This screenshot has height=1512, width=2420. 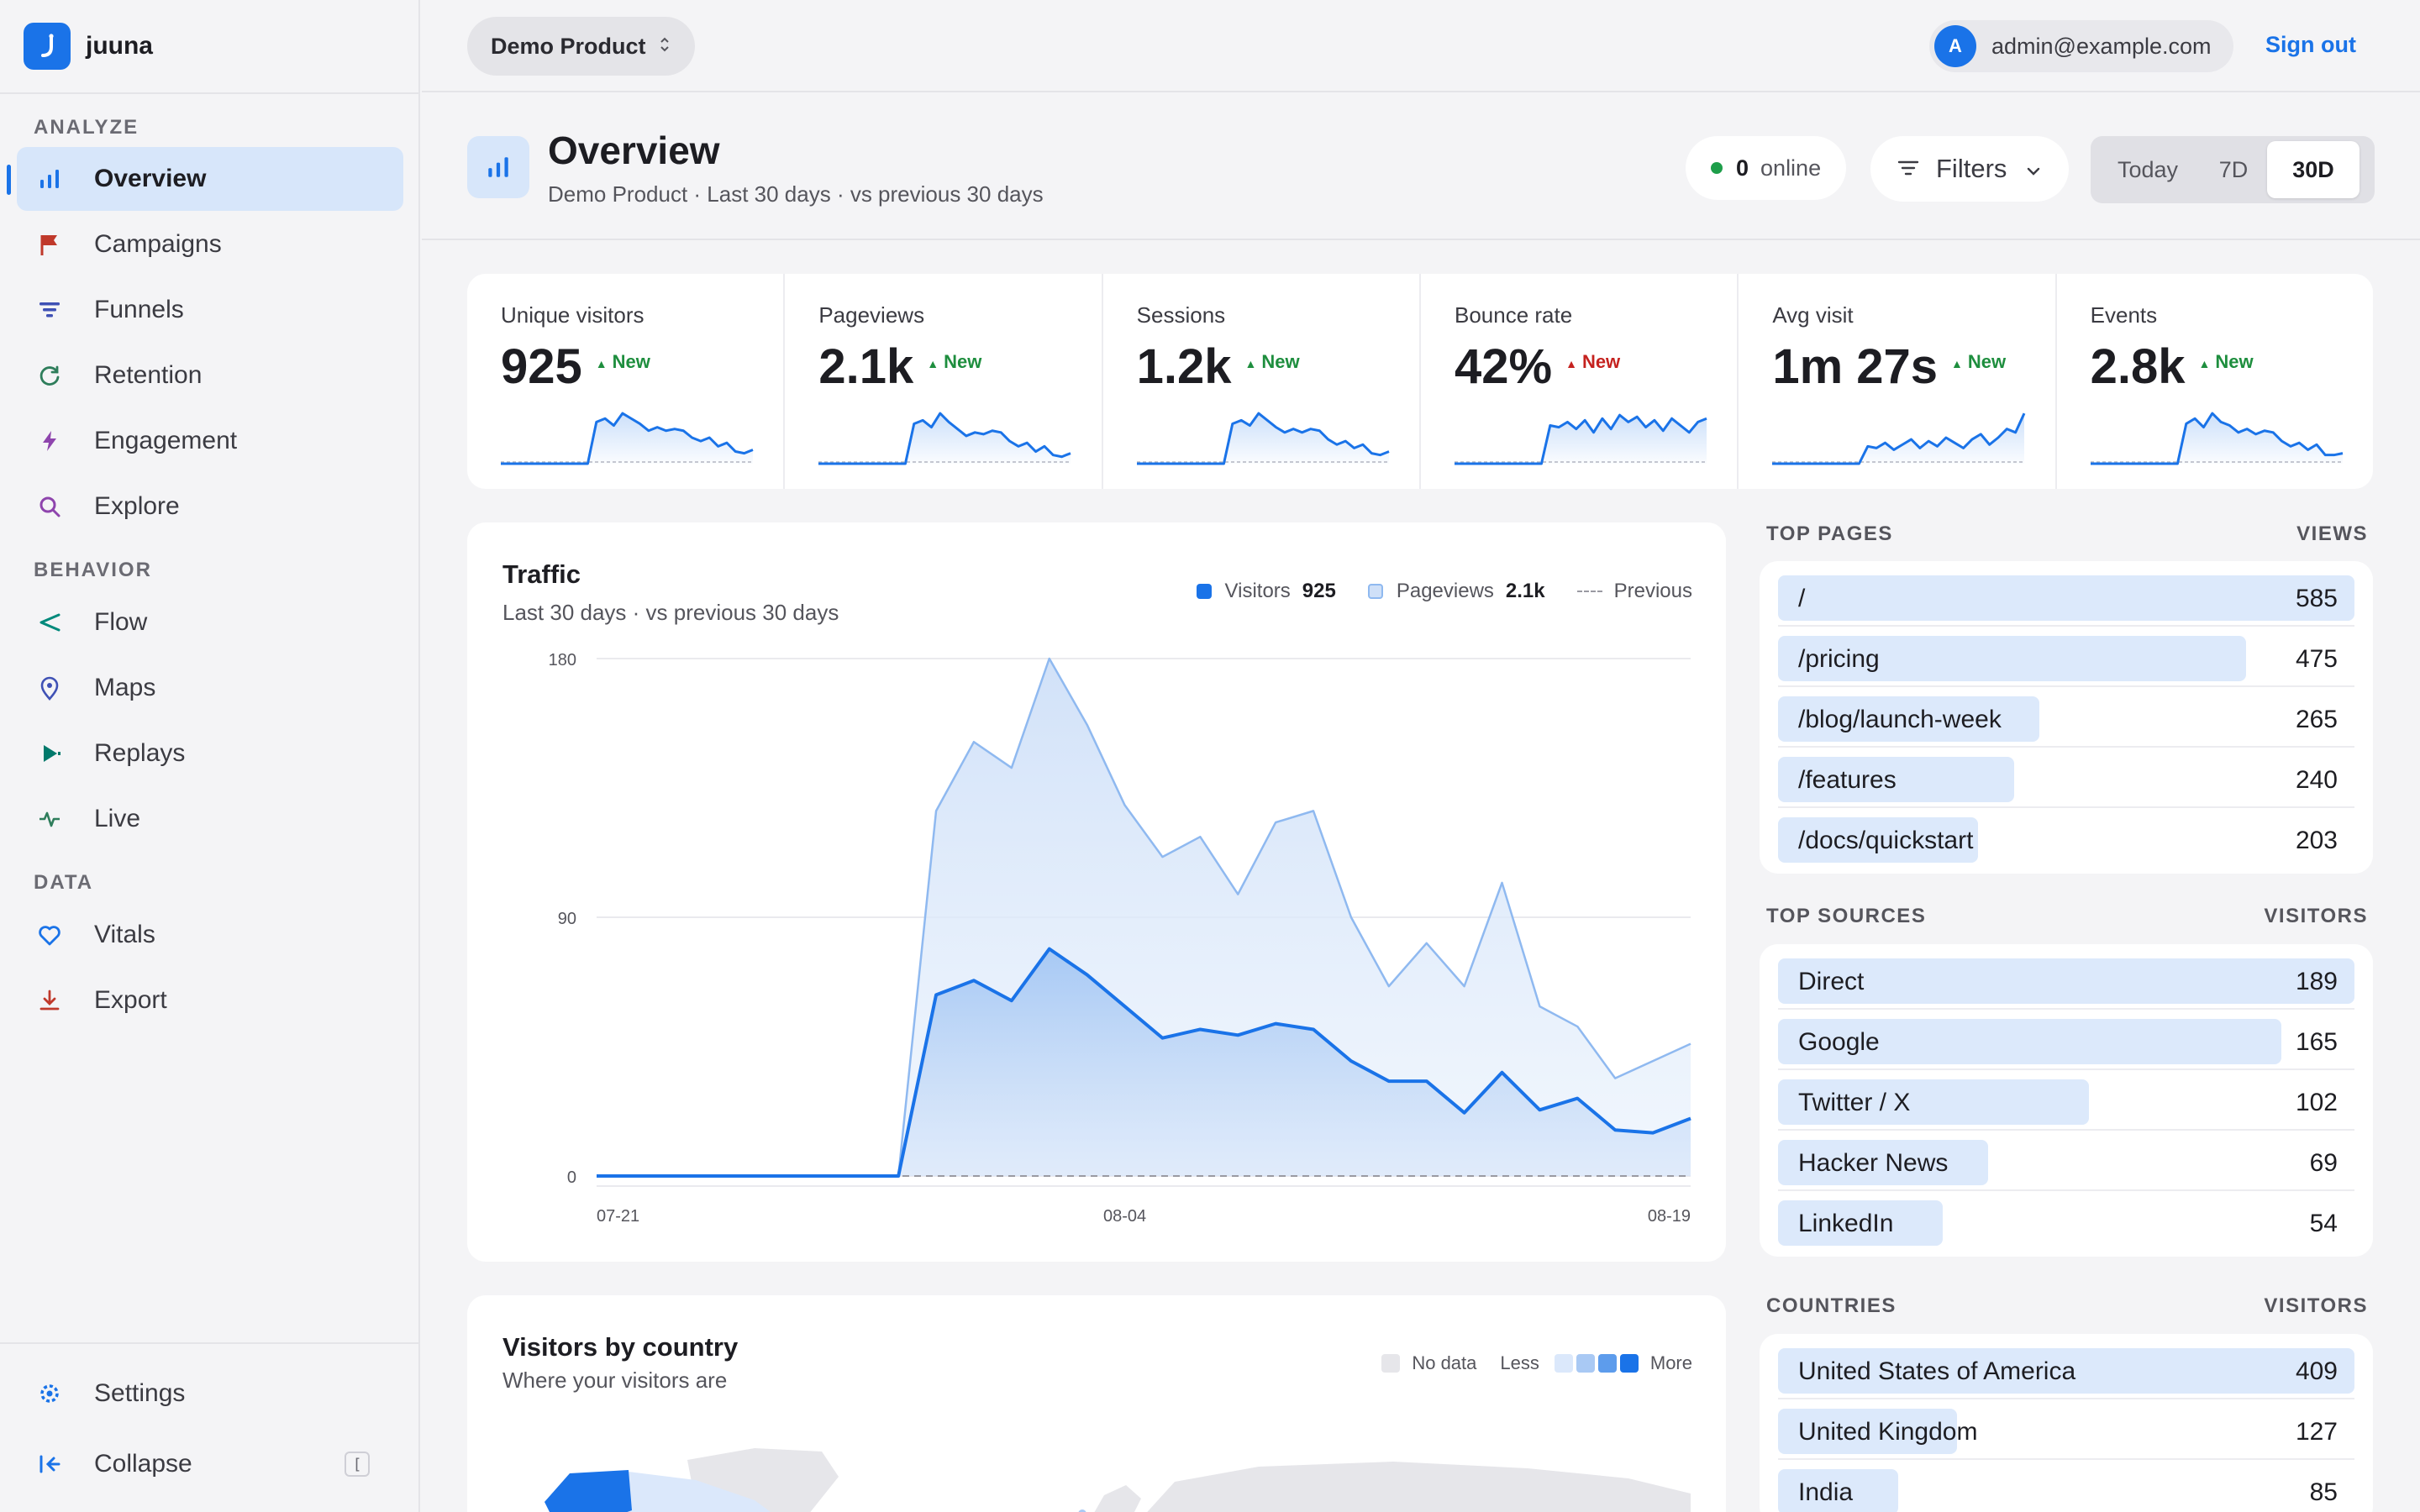 I want to click on list-item: Google 165, so click(x=2066, y=1040).